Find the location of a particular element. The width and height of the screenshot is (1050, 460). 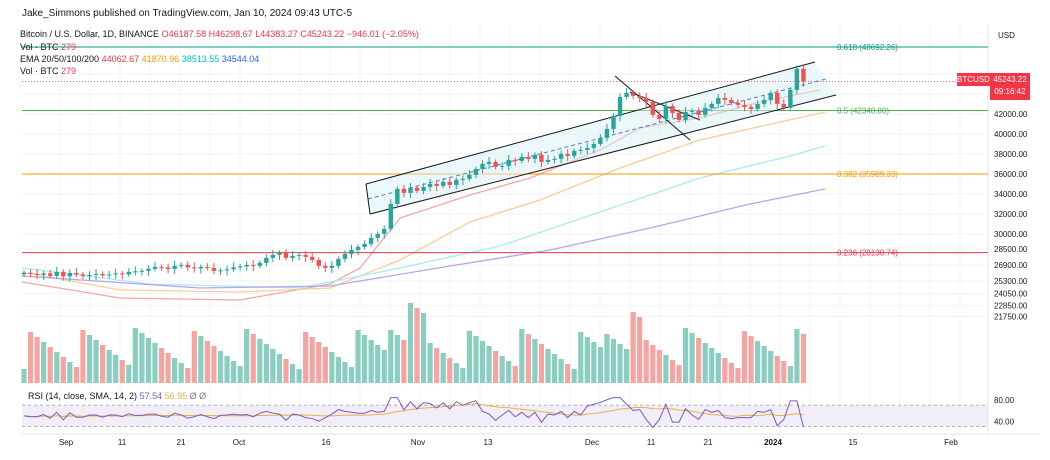

rsi-tick-1: 40.00 is located at coordinates (1004, 421).